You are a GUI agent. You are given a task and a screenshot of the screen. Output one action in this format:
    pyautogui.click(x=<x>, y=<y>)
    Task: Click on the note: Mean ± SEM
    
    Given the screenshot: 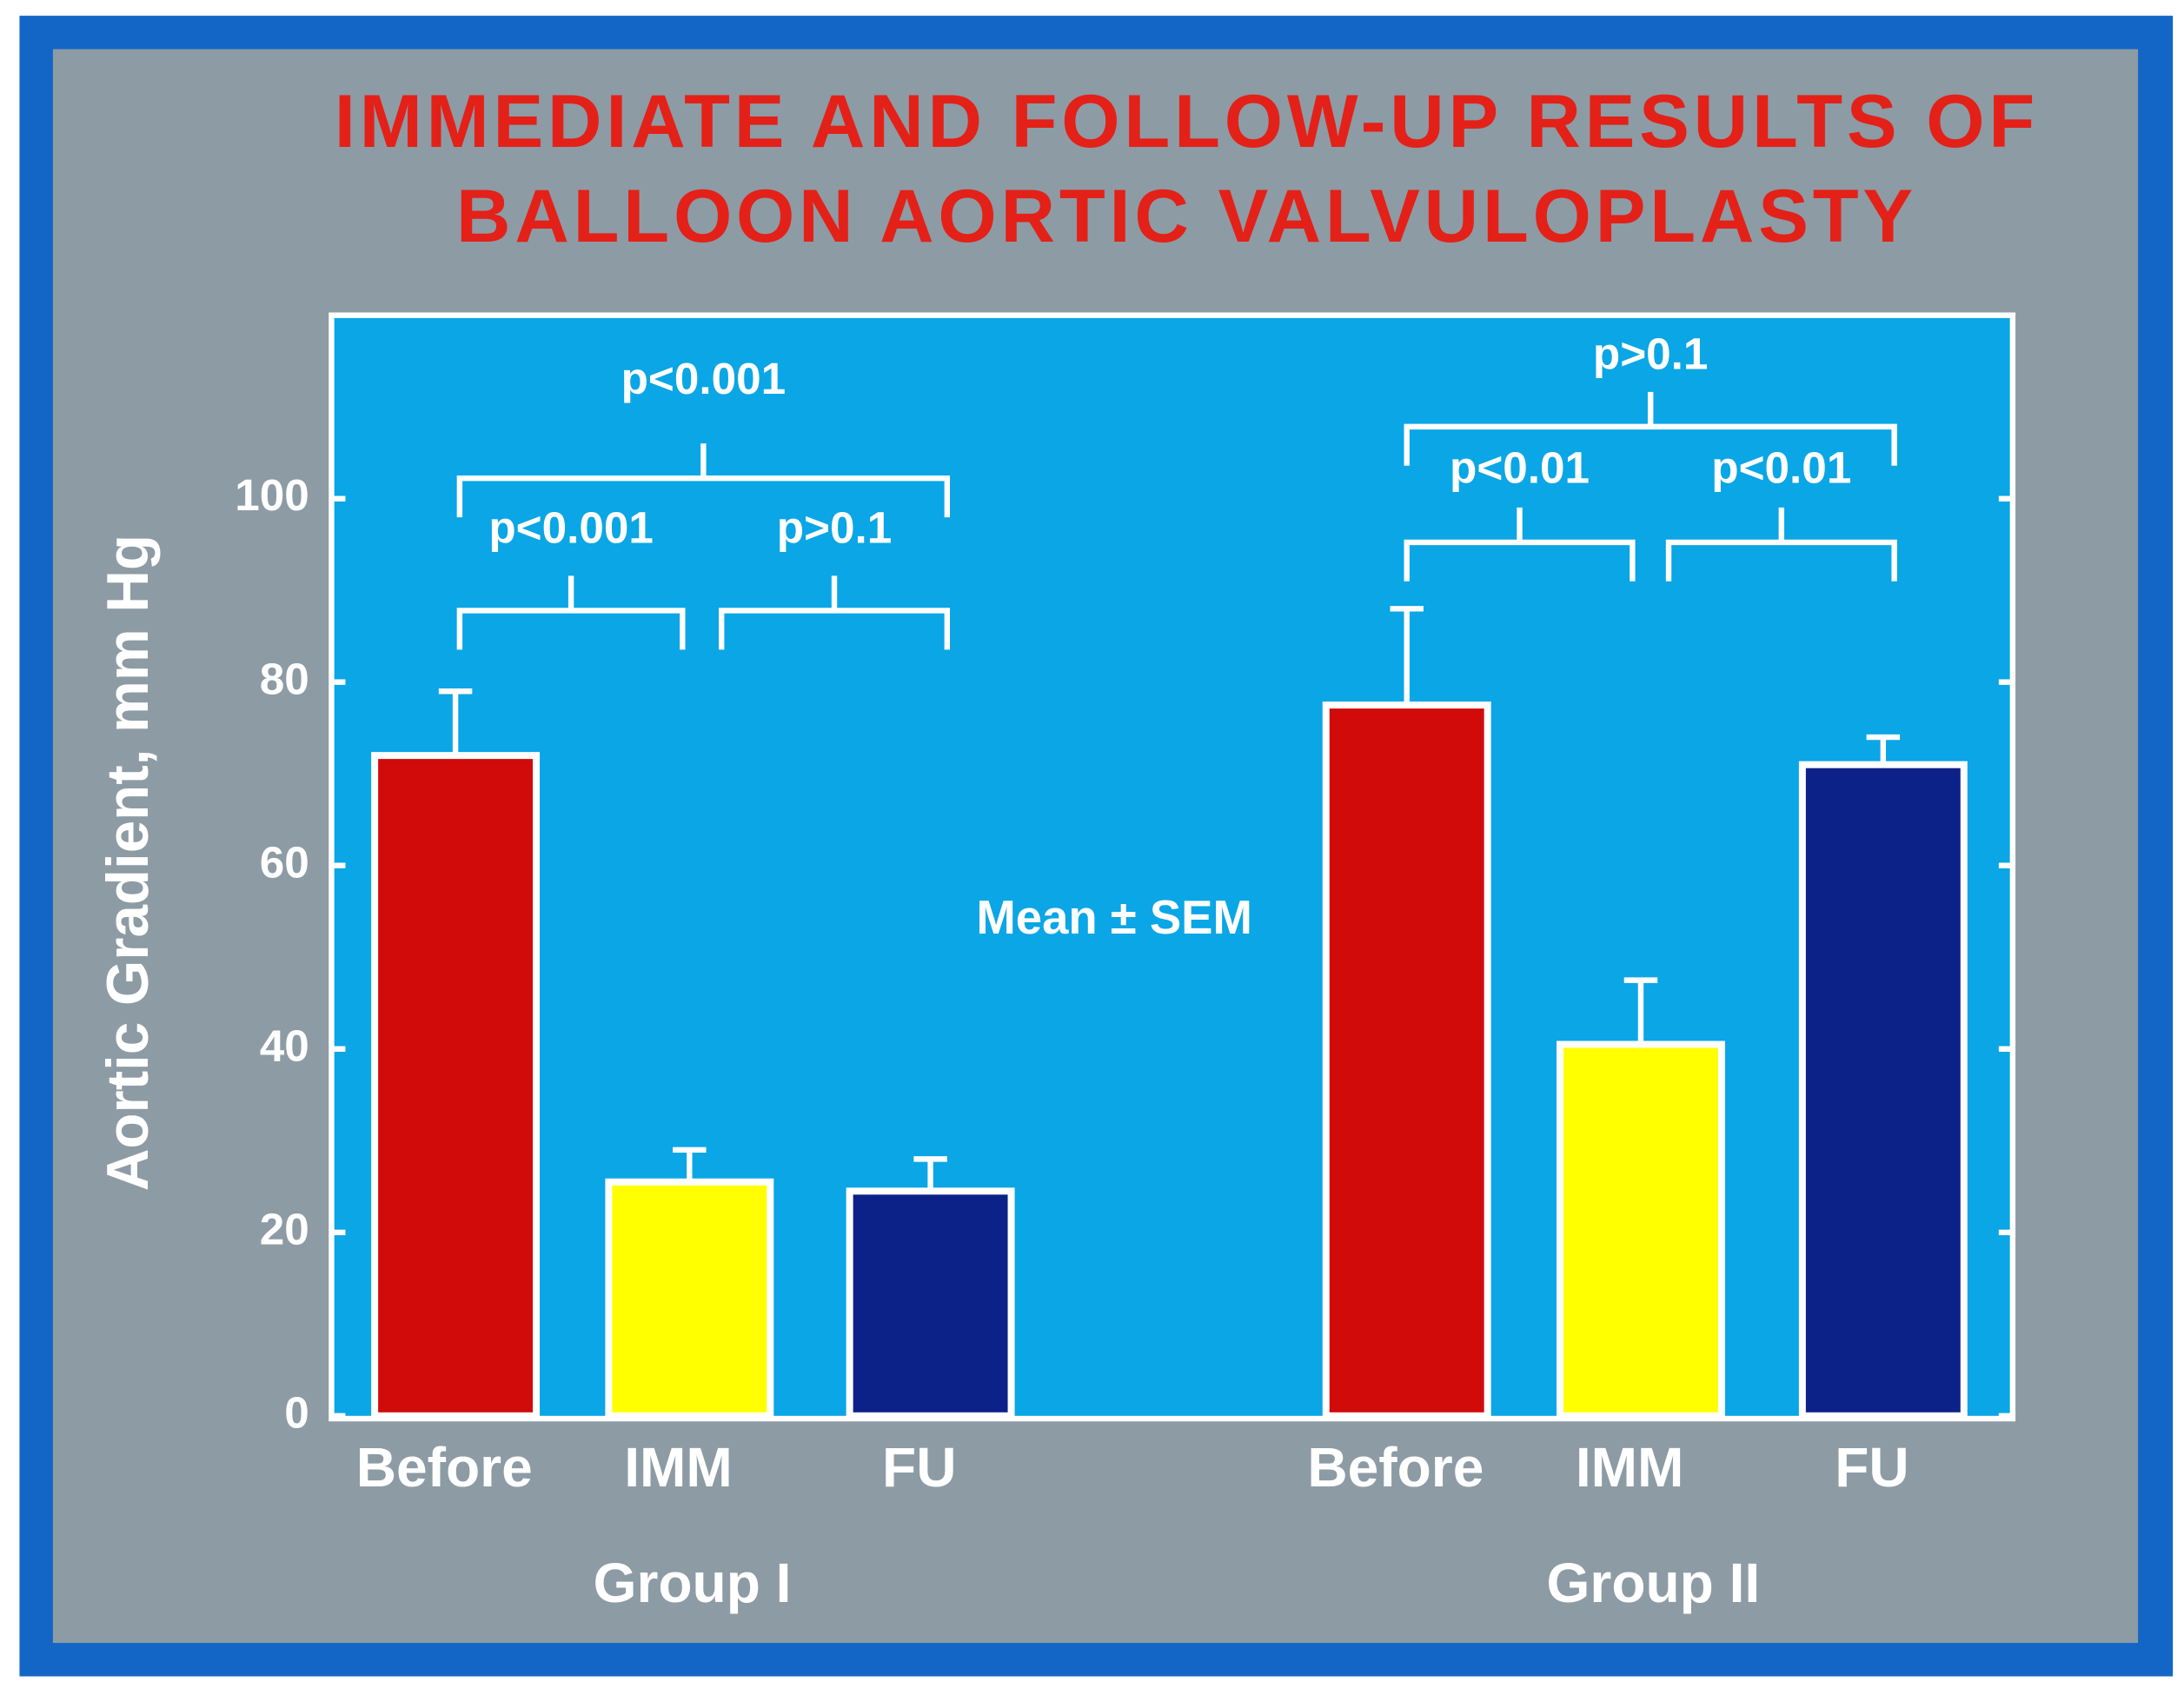 What is the action you would take?
    pyautogui.click(x=1114, y=917)
    